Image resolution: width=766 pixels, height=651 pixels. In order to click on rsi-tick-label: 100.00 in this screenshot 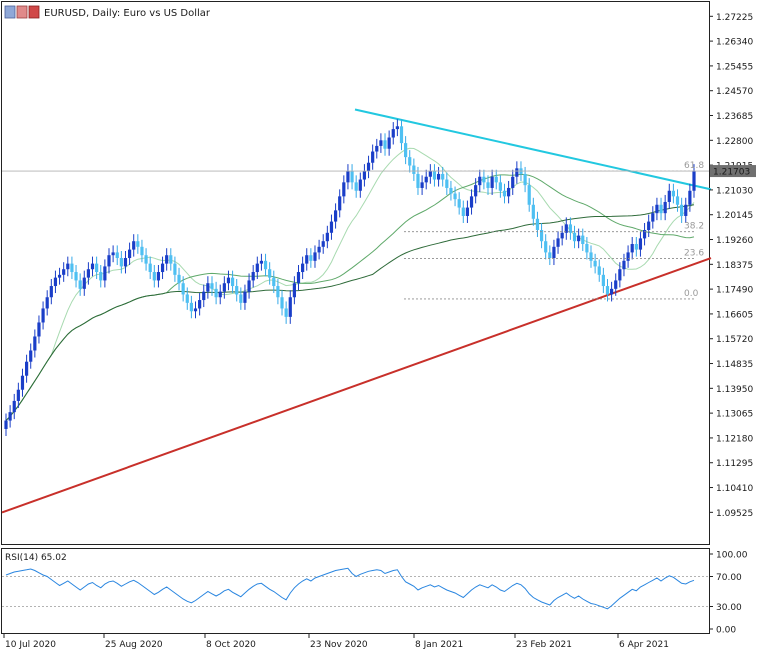, I will do `click(732, 556)`.